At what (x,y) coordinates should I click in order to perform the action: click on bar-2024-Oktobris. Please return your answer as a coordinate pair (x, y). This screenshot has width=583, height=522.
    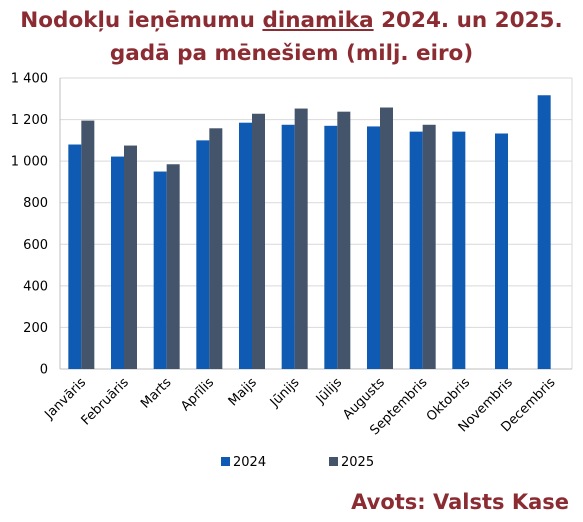
    Looking at the image, I should click on (459, 250).